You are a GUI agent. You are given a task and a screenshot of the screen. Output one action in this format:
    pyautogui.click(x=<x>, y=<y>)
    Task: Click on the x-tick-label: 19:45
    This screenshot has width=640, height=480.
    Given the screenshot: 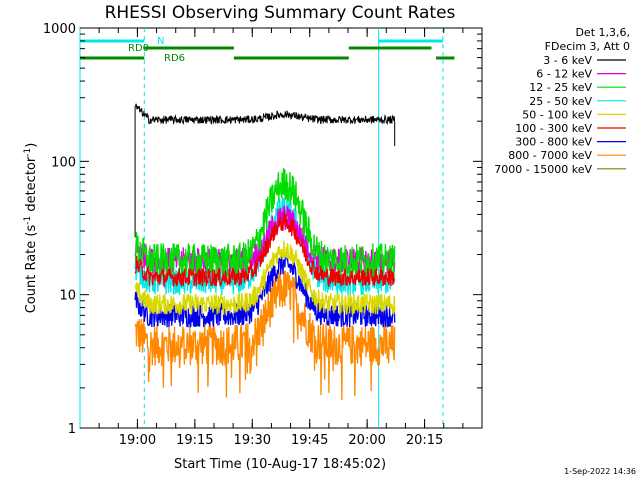 What is the action you would take?
    pyautogui.click(x=309, y=440)
    